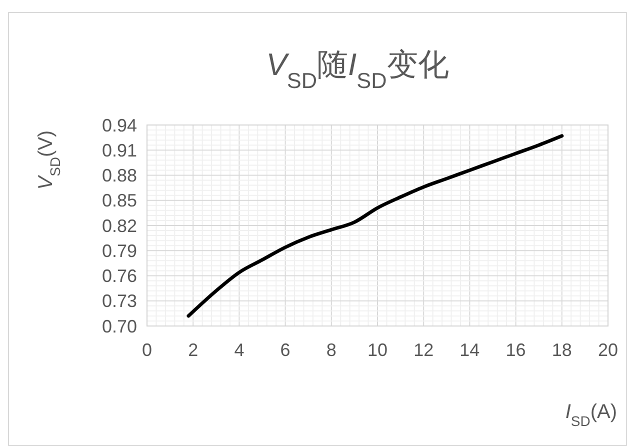 This screenshot has width=627, height=446. What do you see at coordinates (357, 69) in the screenshot?
I see `chart-title: V$_{SD}$随I$_{SD}$变化` at bounding box center [357, 69].